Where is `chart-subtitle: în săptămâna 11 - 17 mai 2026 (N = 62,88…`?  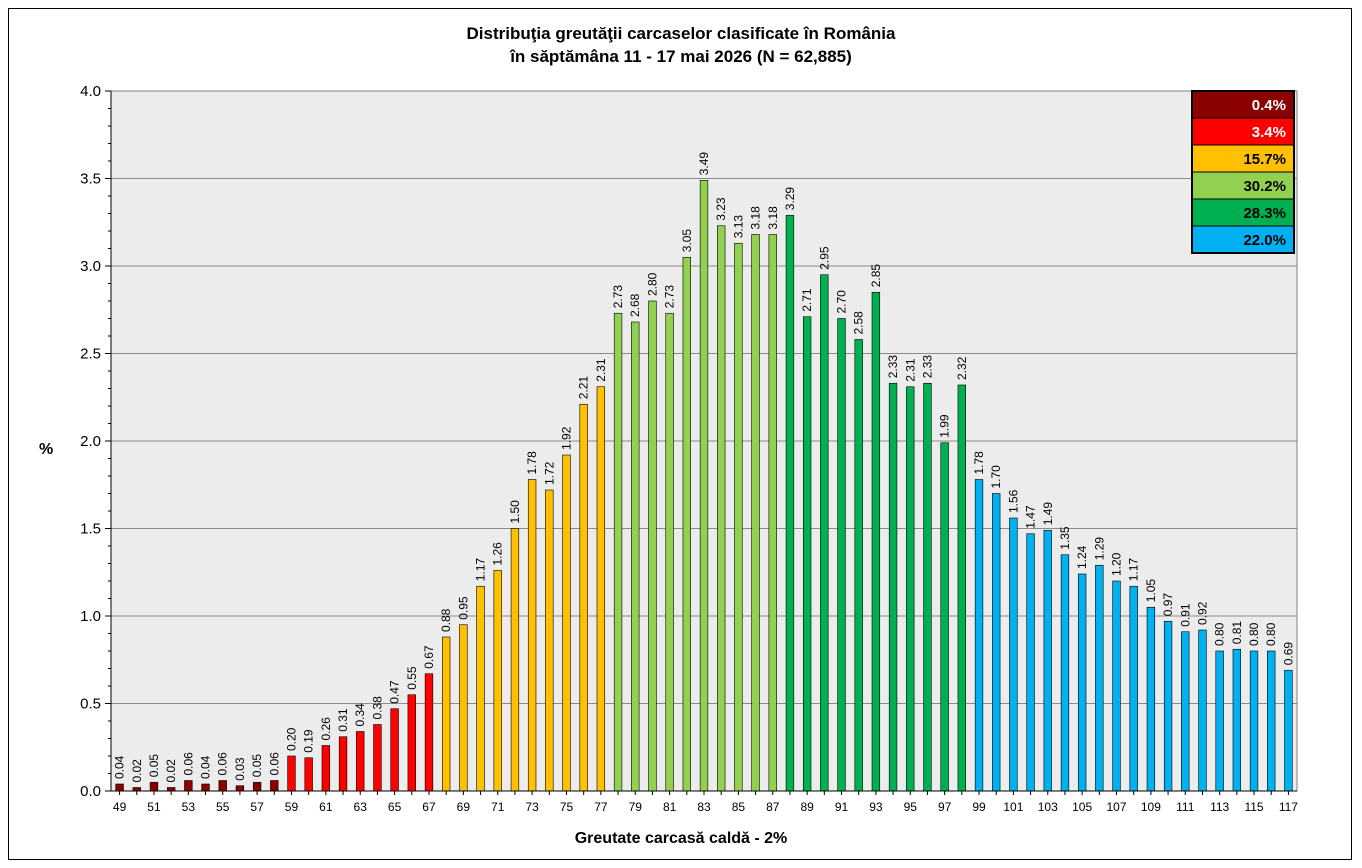
chart-subtitle: în săptămâna 11 - 17 mai 2026 (N = 62,88… is located at coordinates (680, 56).